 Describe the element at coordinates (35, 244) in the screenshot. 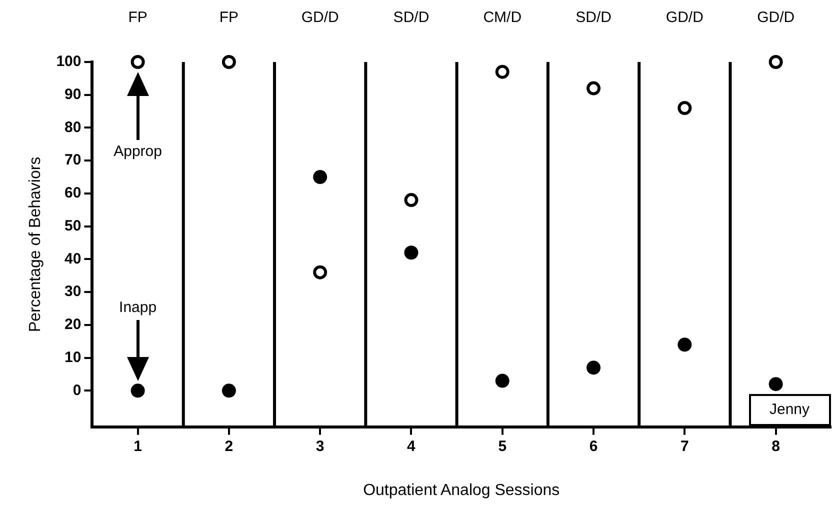

I see `y-axis-title: Percentage of Behaviors` at that location.